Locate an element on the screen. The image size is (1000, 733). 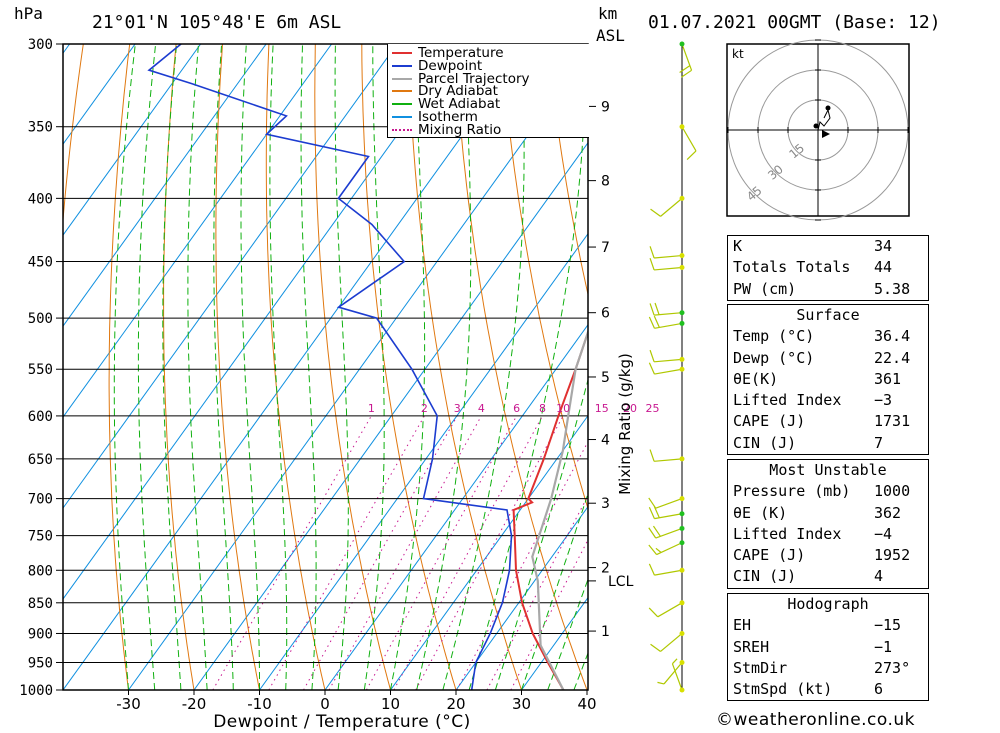
hodograph-trace is located at coordinates (824, 119).